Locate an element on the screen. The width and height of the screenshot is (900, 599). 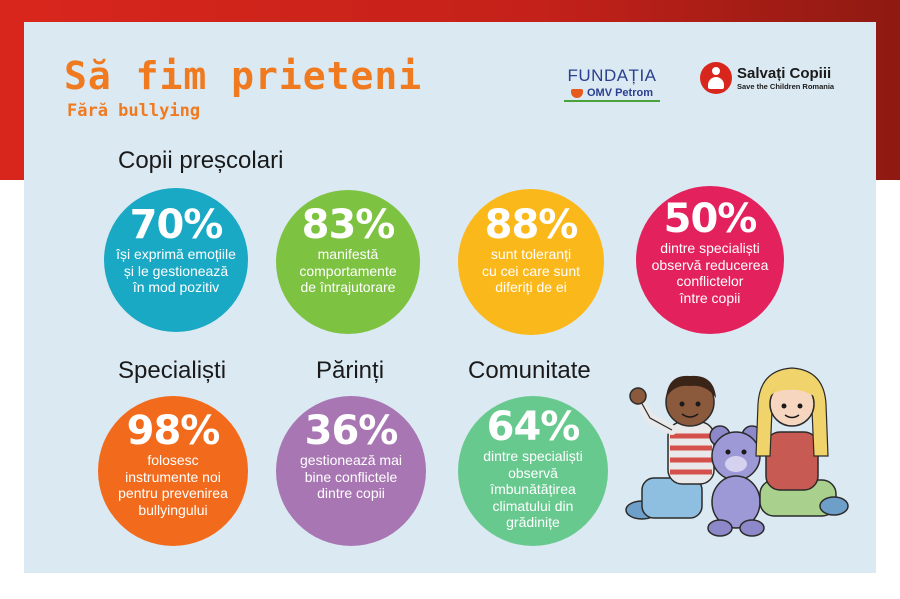
fundatia-logo-name: FUNDAȚIA is located at coordinates (612, 75).